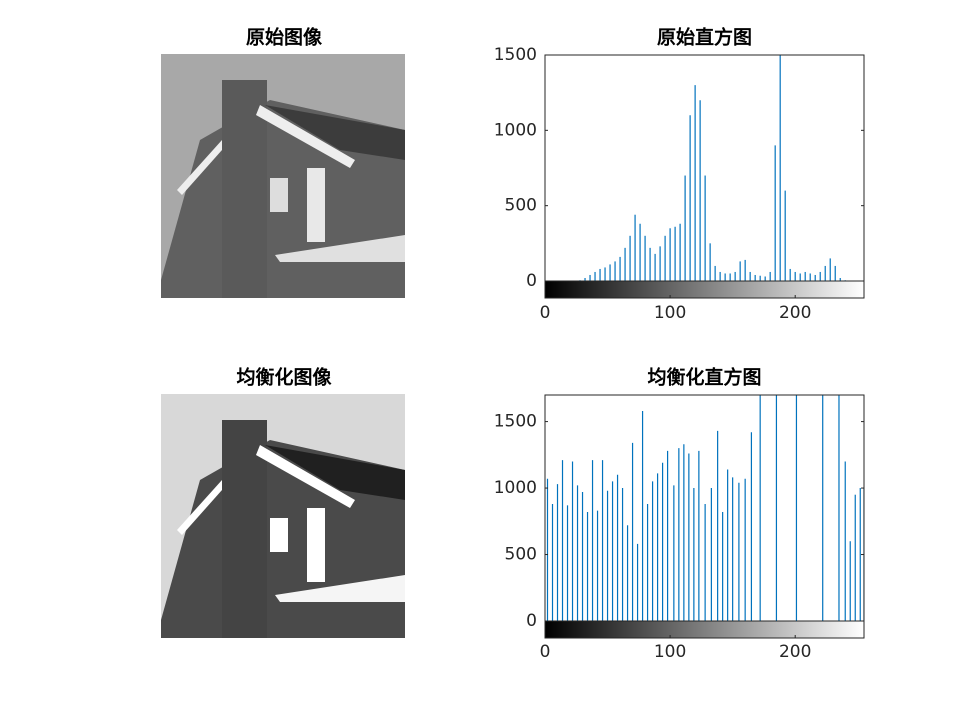 This screenshot has height=718, width=955. Describe the element at coordinates (704, 37) in the screenshot. I see `chart-title: 原始直方图` at that location.